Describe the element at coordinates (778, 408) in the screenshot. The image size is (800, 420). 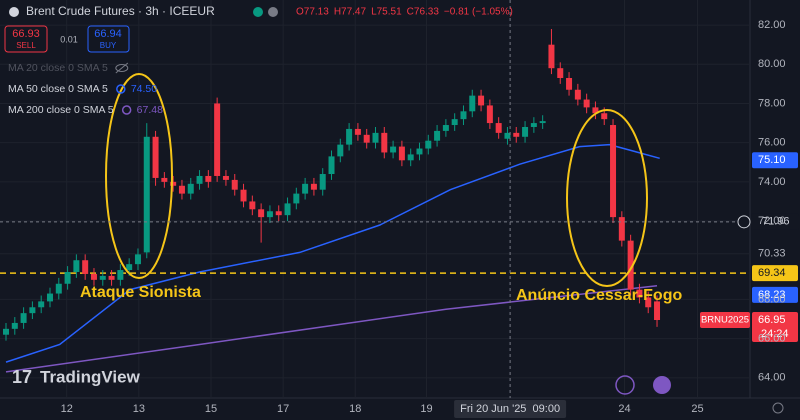
I see `settings-icon` at that location.